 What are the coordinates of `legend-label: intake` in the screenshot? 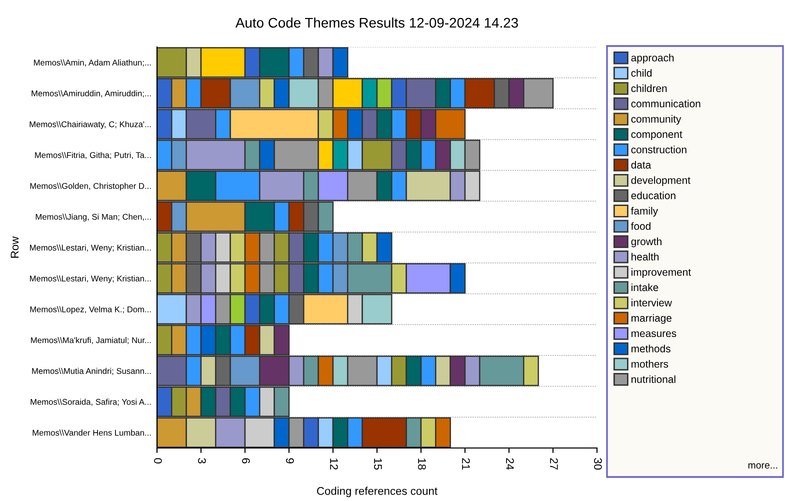 It's located at (645, 287).